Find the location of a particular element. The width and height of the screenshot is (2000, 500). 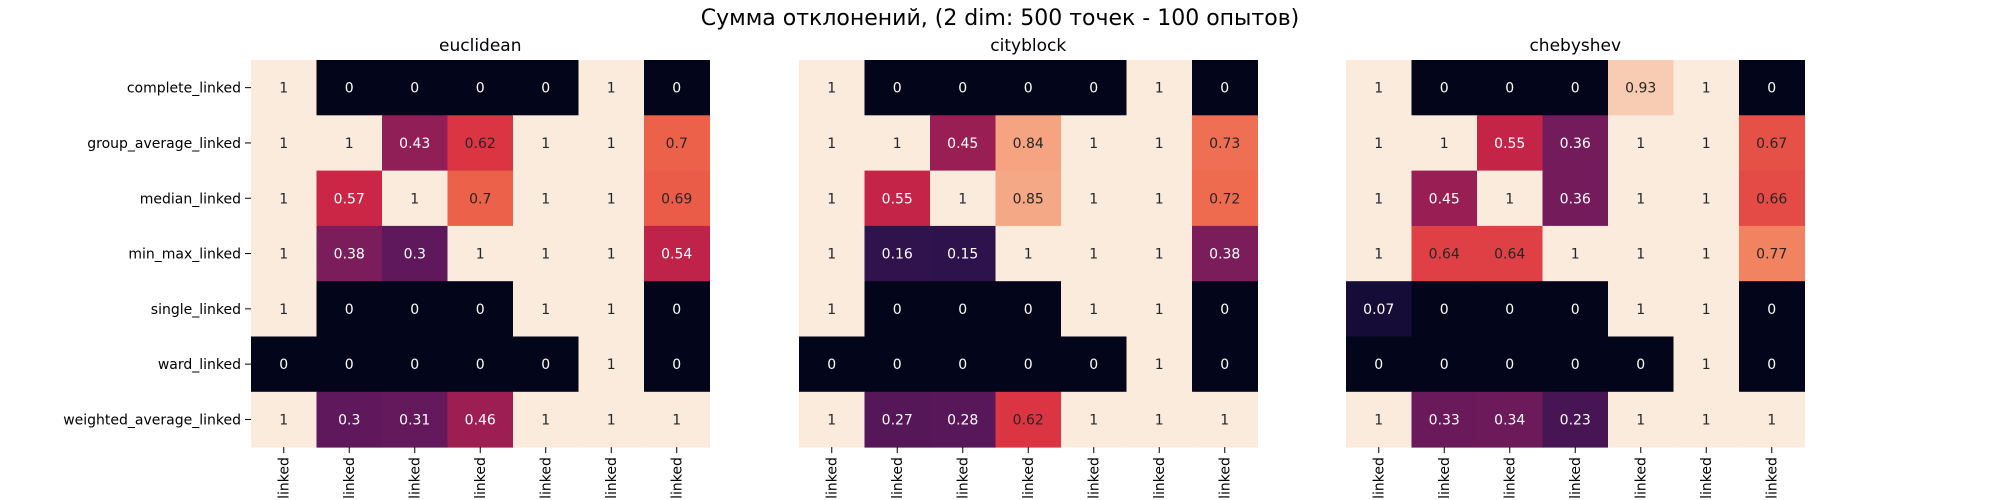

y-tick-label: complete_linked is located at coordinates (184, 89).